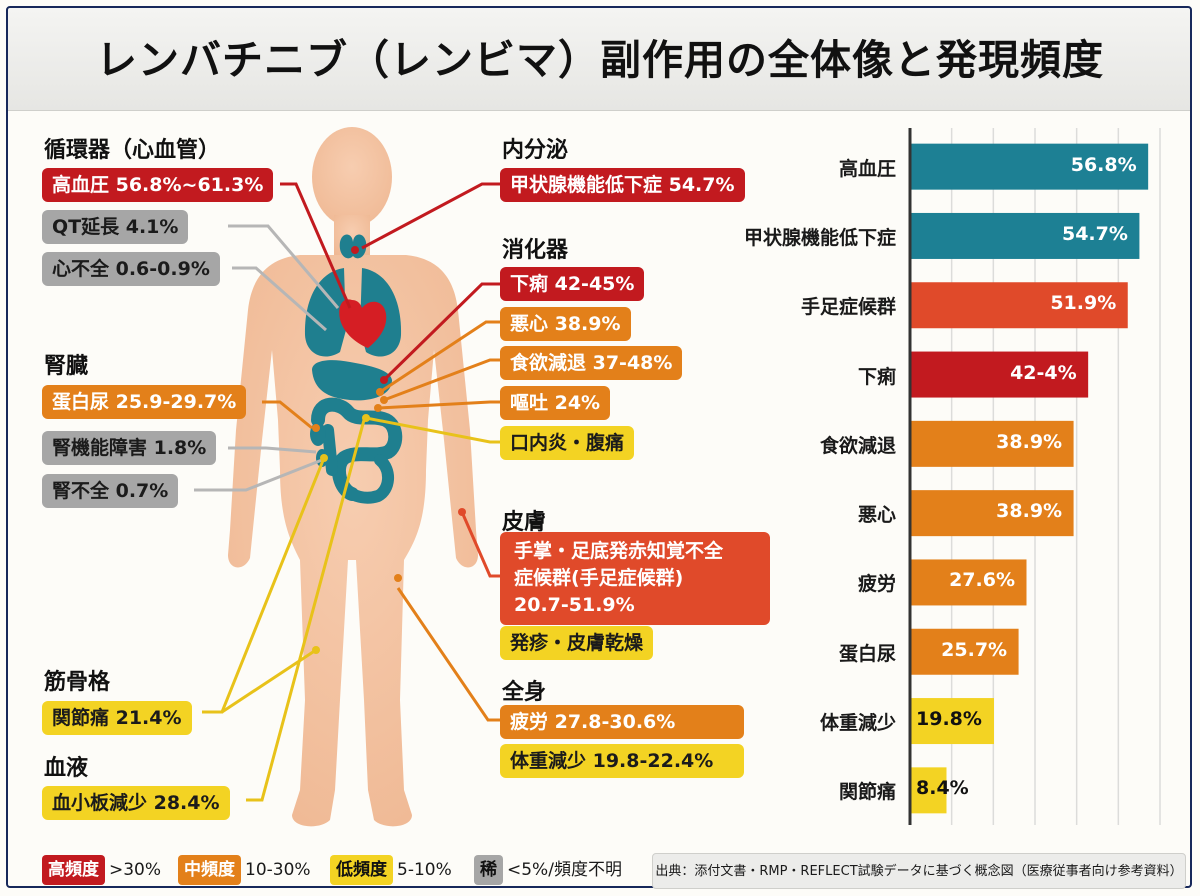 The image size is (1200, 896). Describe the element at coordinates (144, 402) in the screenshot. I see `tag-proteinuria: 蛋白尿 25.9-29.7%` at that location.